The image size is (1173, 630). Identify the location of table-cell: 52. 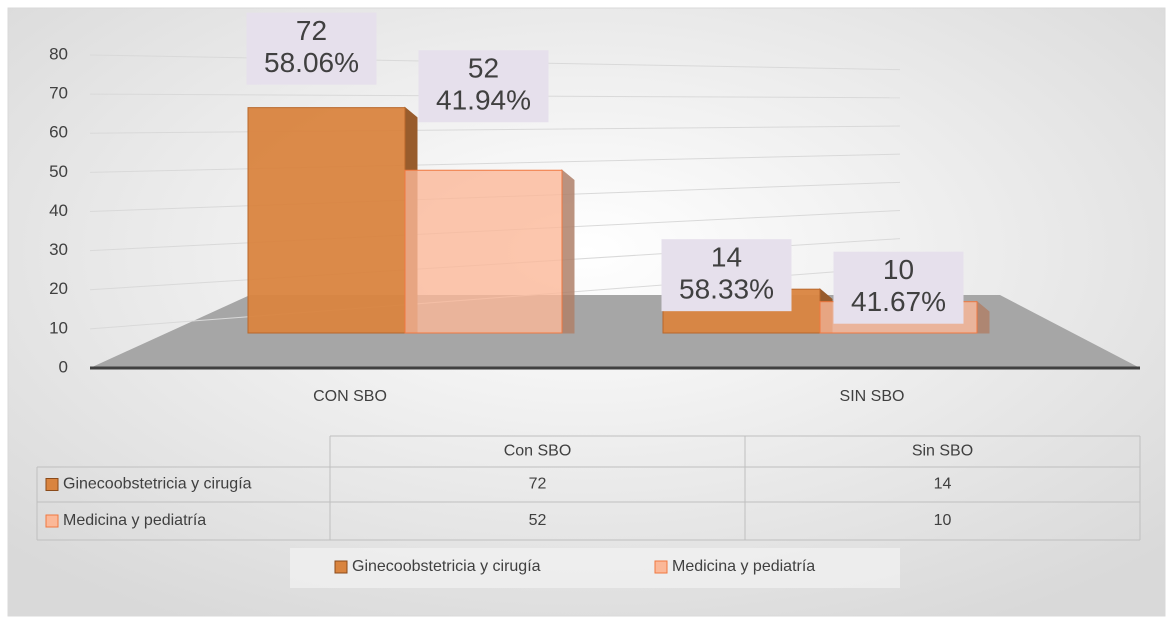
(538, 520).